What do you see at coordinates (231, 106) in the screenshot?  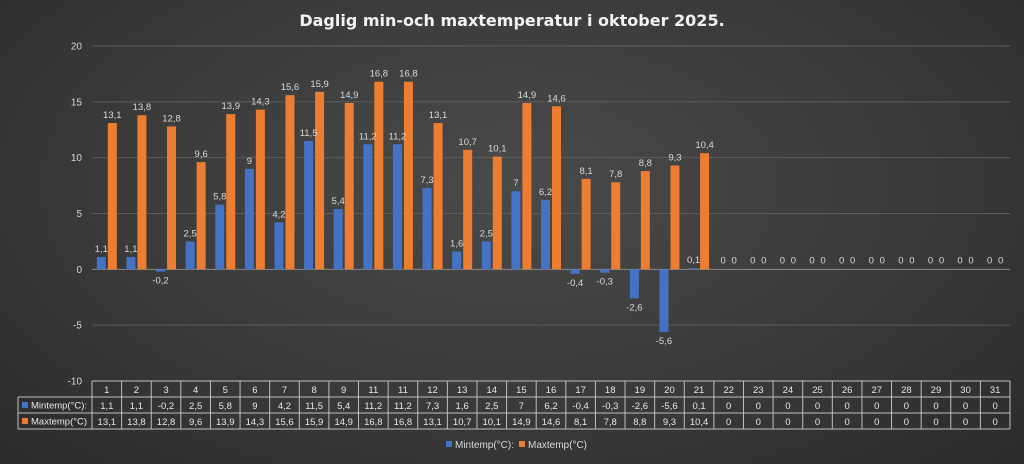 I see `max-temp-data-label: 13,9` at bounding box center [231, 106].